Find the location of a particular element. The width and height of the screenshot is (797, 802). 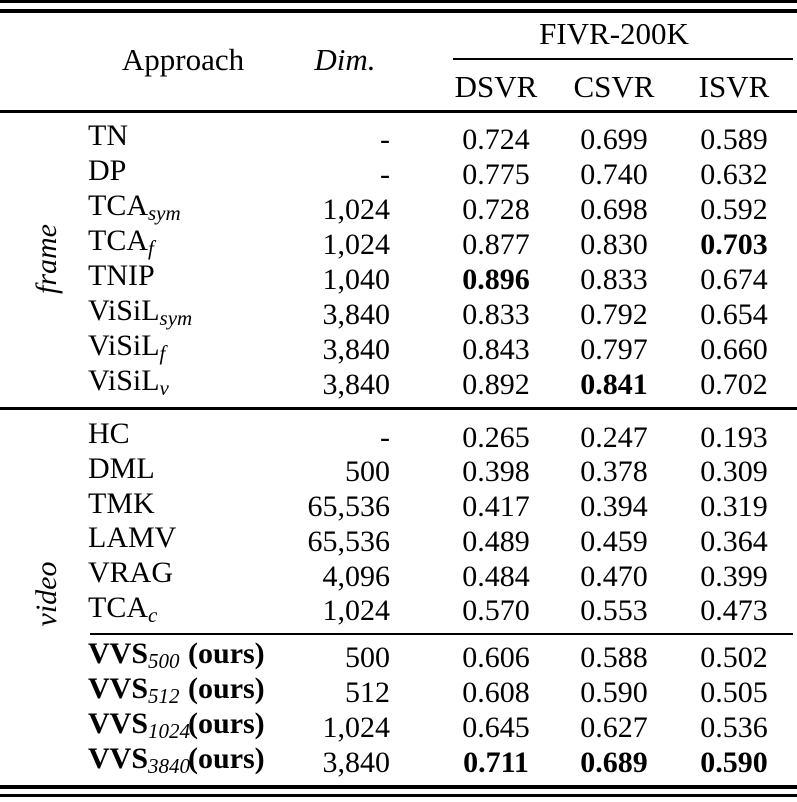

table-row: VVS1024(ours) 1,024 0.645 0.627 0.536 is located at coordinates (398, 726).